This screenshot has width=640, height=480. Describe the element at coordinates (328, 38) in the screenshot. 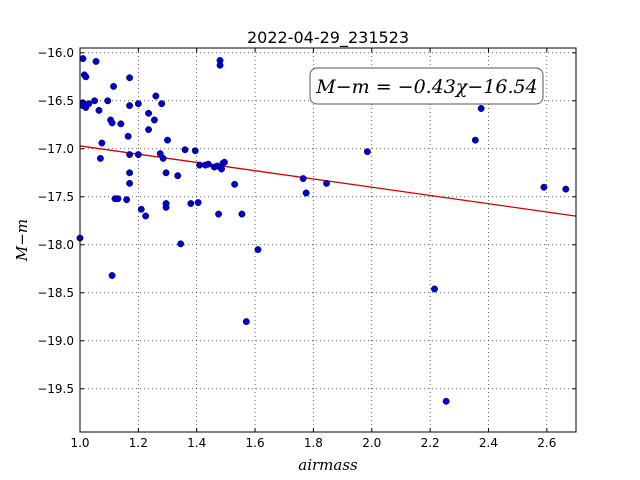

I see `chart-title: 2022-04-29_231523` at that location.